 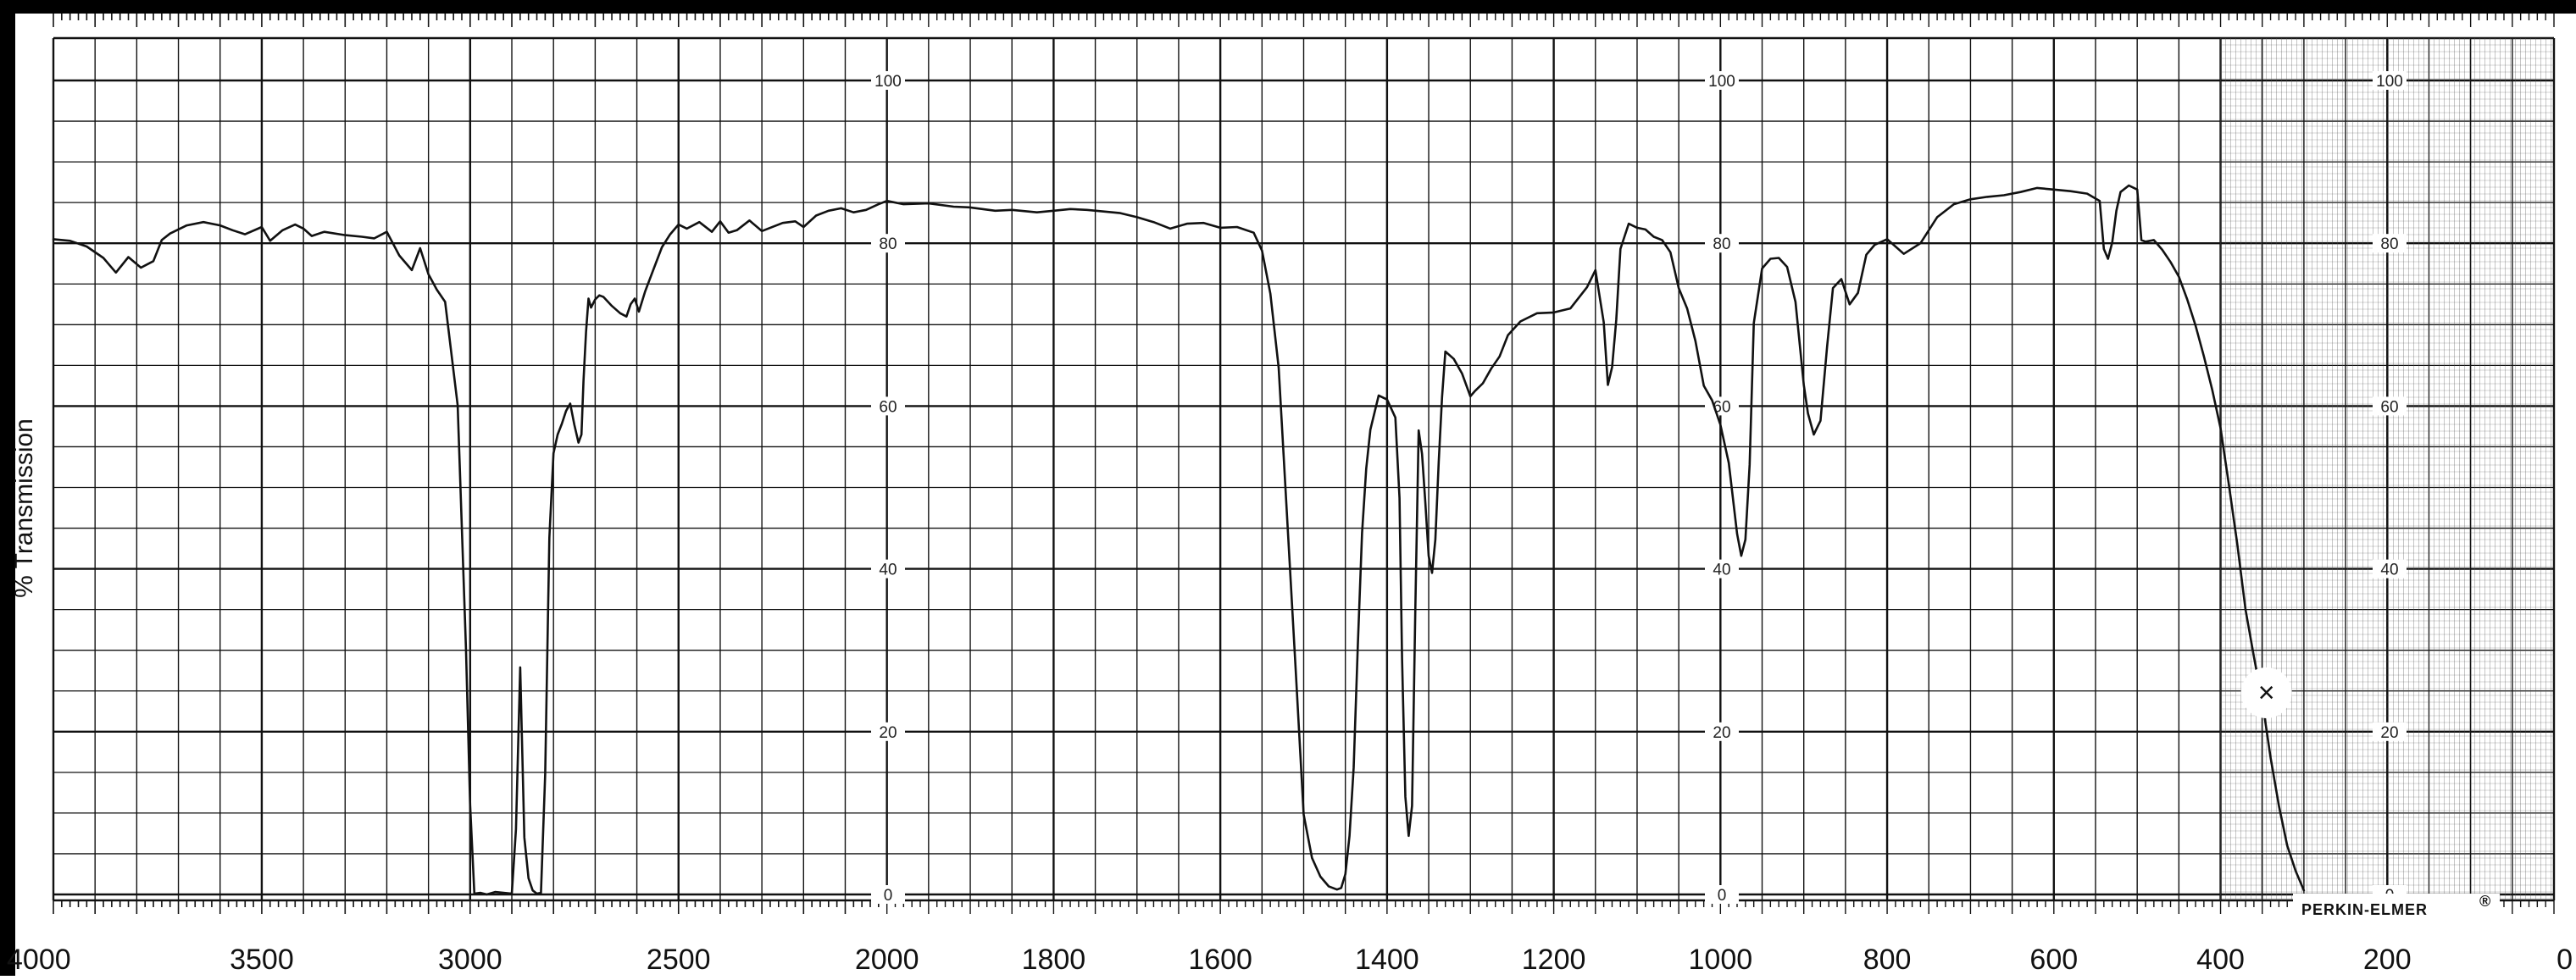 I want to click on brand-name: PERKIN-ELMER, so click(x=2364, y=909).